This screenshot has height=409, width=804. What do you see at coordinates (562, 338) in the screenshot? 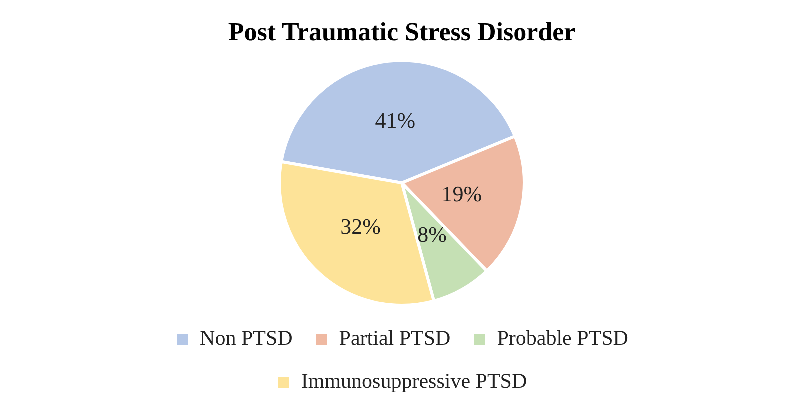
I see `legend-label: Probable PTSD` at bounding box center [562, 338].